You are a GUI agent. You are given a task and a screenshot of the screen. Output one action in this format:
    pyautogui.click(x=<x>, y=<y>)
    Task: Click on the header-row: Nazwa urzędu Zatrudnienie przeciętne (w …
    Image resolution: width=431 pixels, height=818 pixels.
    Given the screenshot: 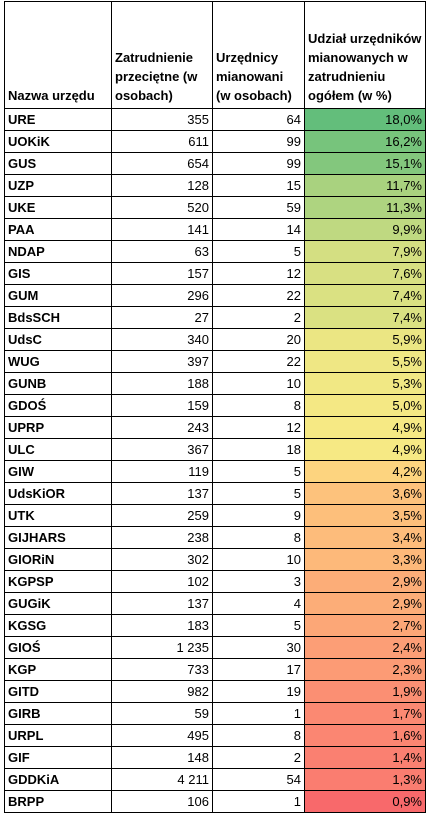 What is the action you would take?
    pyautogui.click(x=215, y=55)
    